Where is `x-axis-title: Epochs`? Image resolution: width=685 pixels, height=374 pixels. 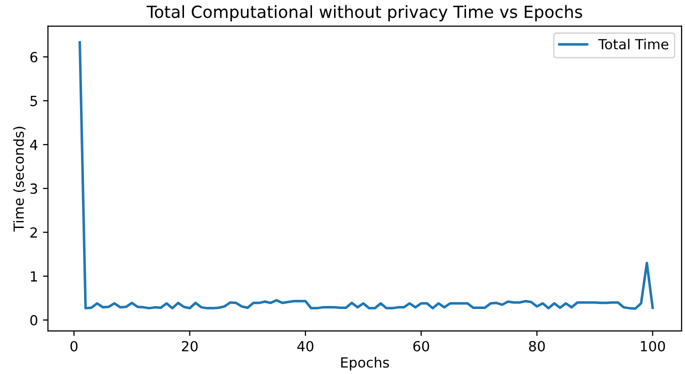 x-axis-title: Epochs is located at coordinates (365, 363).